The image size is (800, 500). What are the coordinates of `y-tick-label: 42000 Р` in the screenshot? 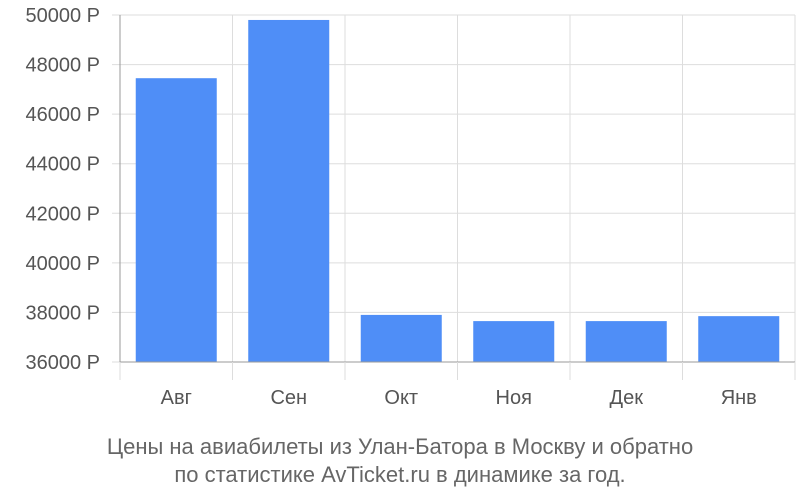 It's located at (62, 214).